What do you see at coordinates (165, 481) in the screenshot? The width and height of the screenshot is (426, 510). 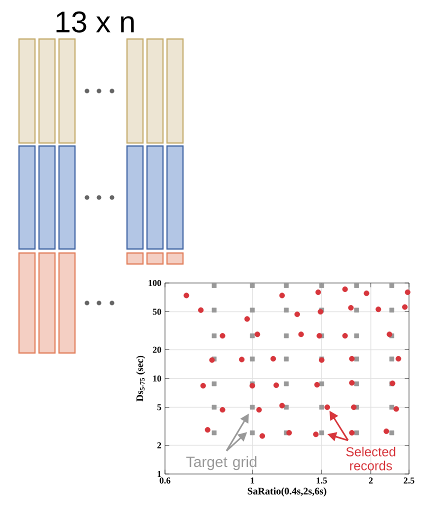 I see `x-tick-label: 0.6` at bounding box center [165, 481].